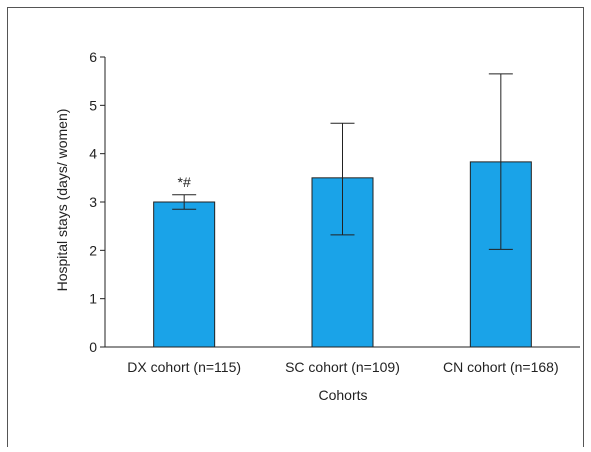 This screenshot has width=591, height=452. What do you see at coordinates (501, 367) in the screenshot?
I see `category-label: CN cohort (n=168)` at bounding box center [501, 367].